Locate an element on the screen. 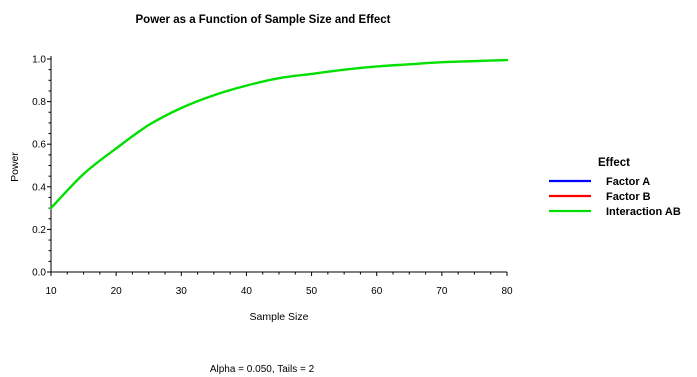  footnote: Alpha = 0.050, Tails = 2 is located at coordinates (262, 369).